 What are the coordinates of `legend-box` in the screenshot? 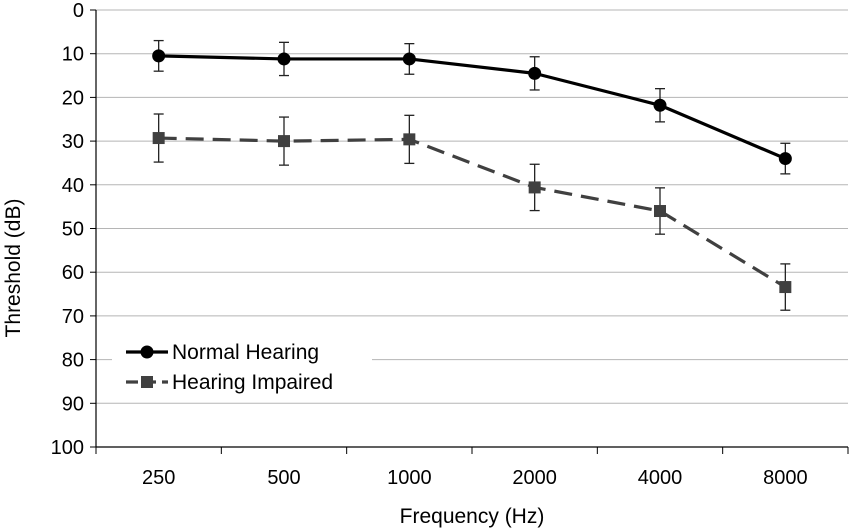 It's located at (242, 366).